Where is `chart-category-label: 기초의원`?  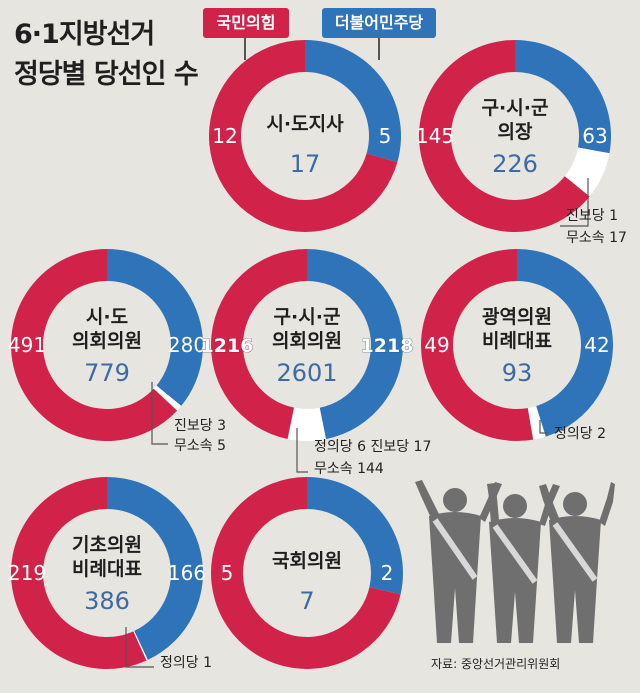
chart-category-label: 기초의원 is located at coordinates (107, 545).